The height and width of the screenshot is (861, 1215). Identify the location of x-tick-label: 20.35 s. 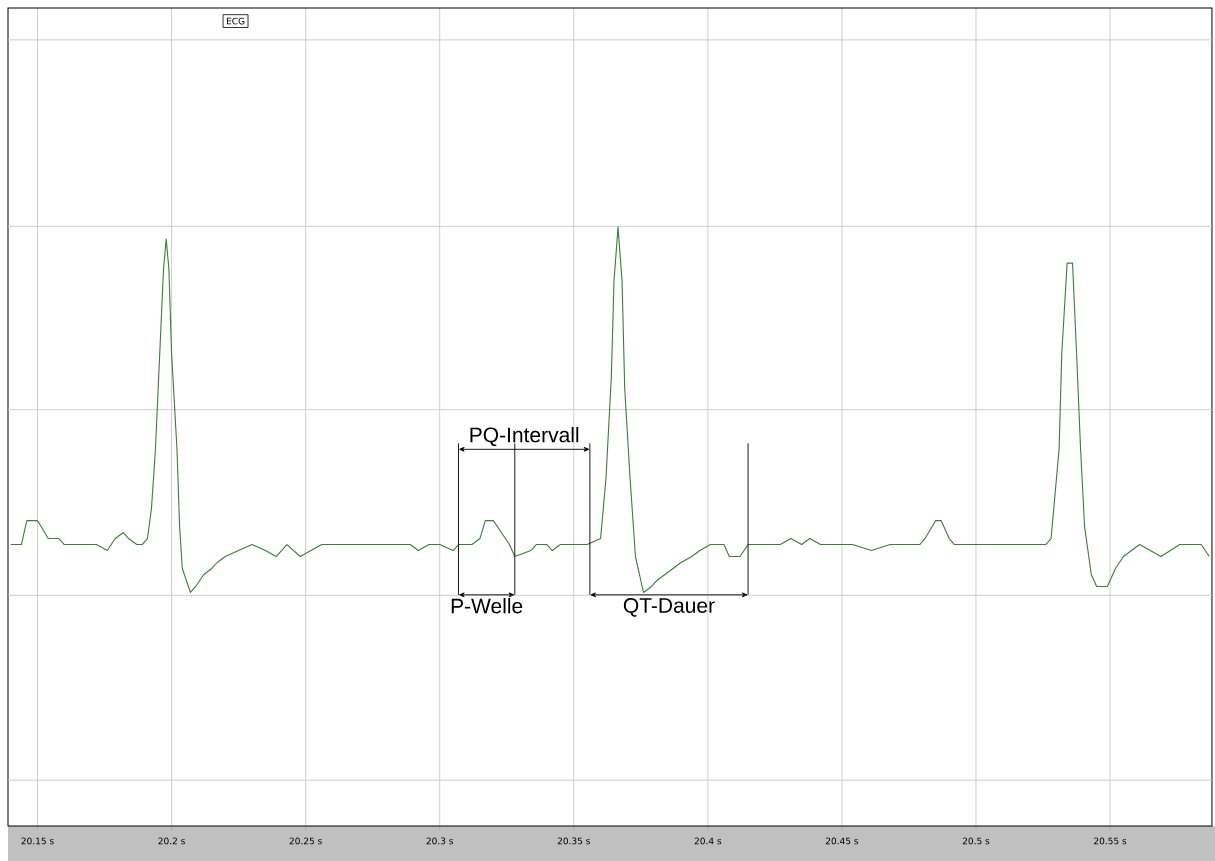
(573, 841).